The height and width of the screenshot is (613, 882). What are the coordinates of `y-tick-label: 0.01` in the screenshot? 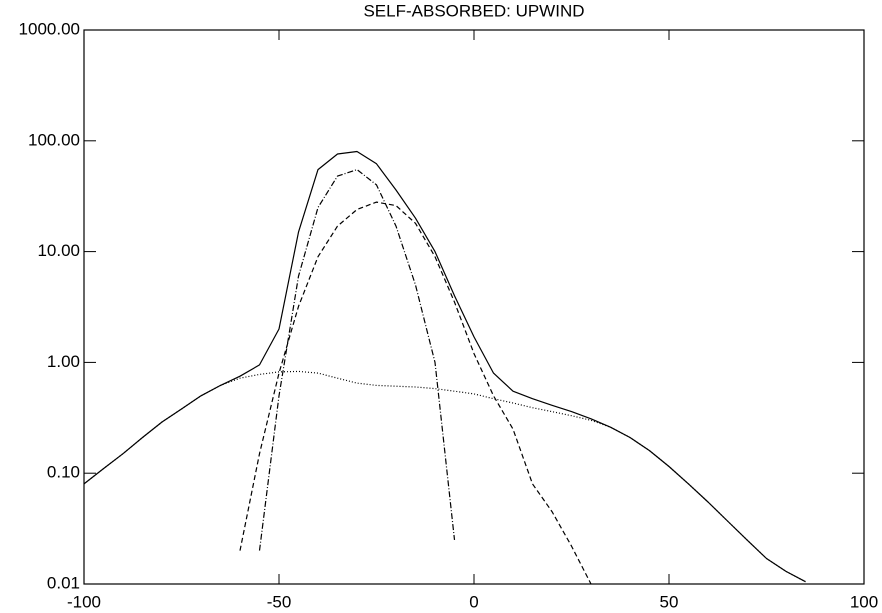 It's located at (63, 582).